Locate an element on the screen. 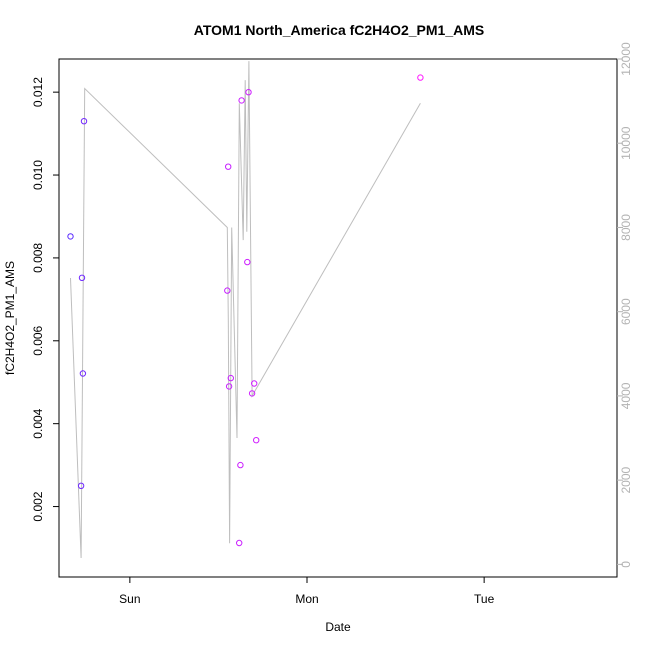  x-tick-label: Sun is located at coordinates (129, 599).